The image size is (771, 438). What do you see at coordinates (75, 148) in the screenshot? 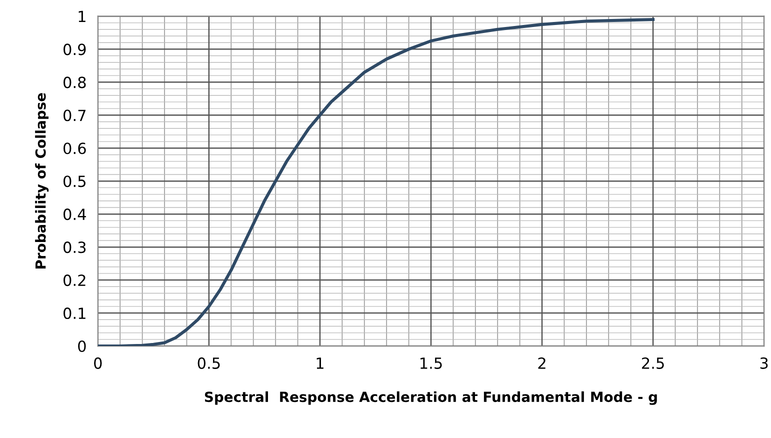
I see `y-tick-label: 0.6` at bounding box center [75, 148].